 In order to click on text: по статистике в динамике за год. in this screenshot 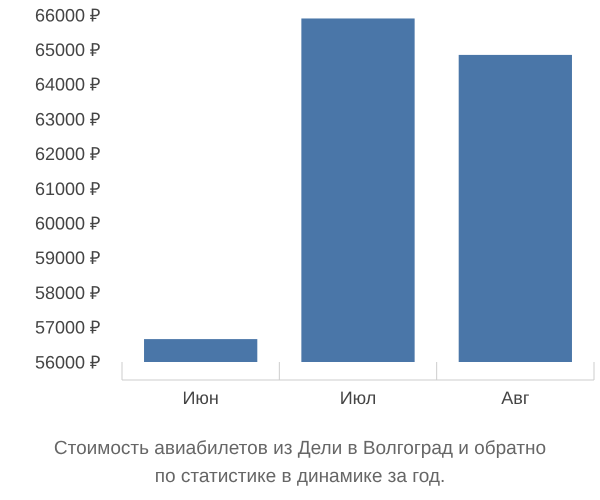, I will do `click(300, 476)`.